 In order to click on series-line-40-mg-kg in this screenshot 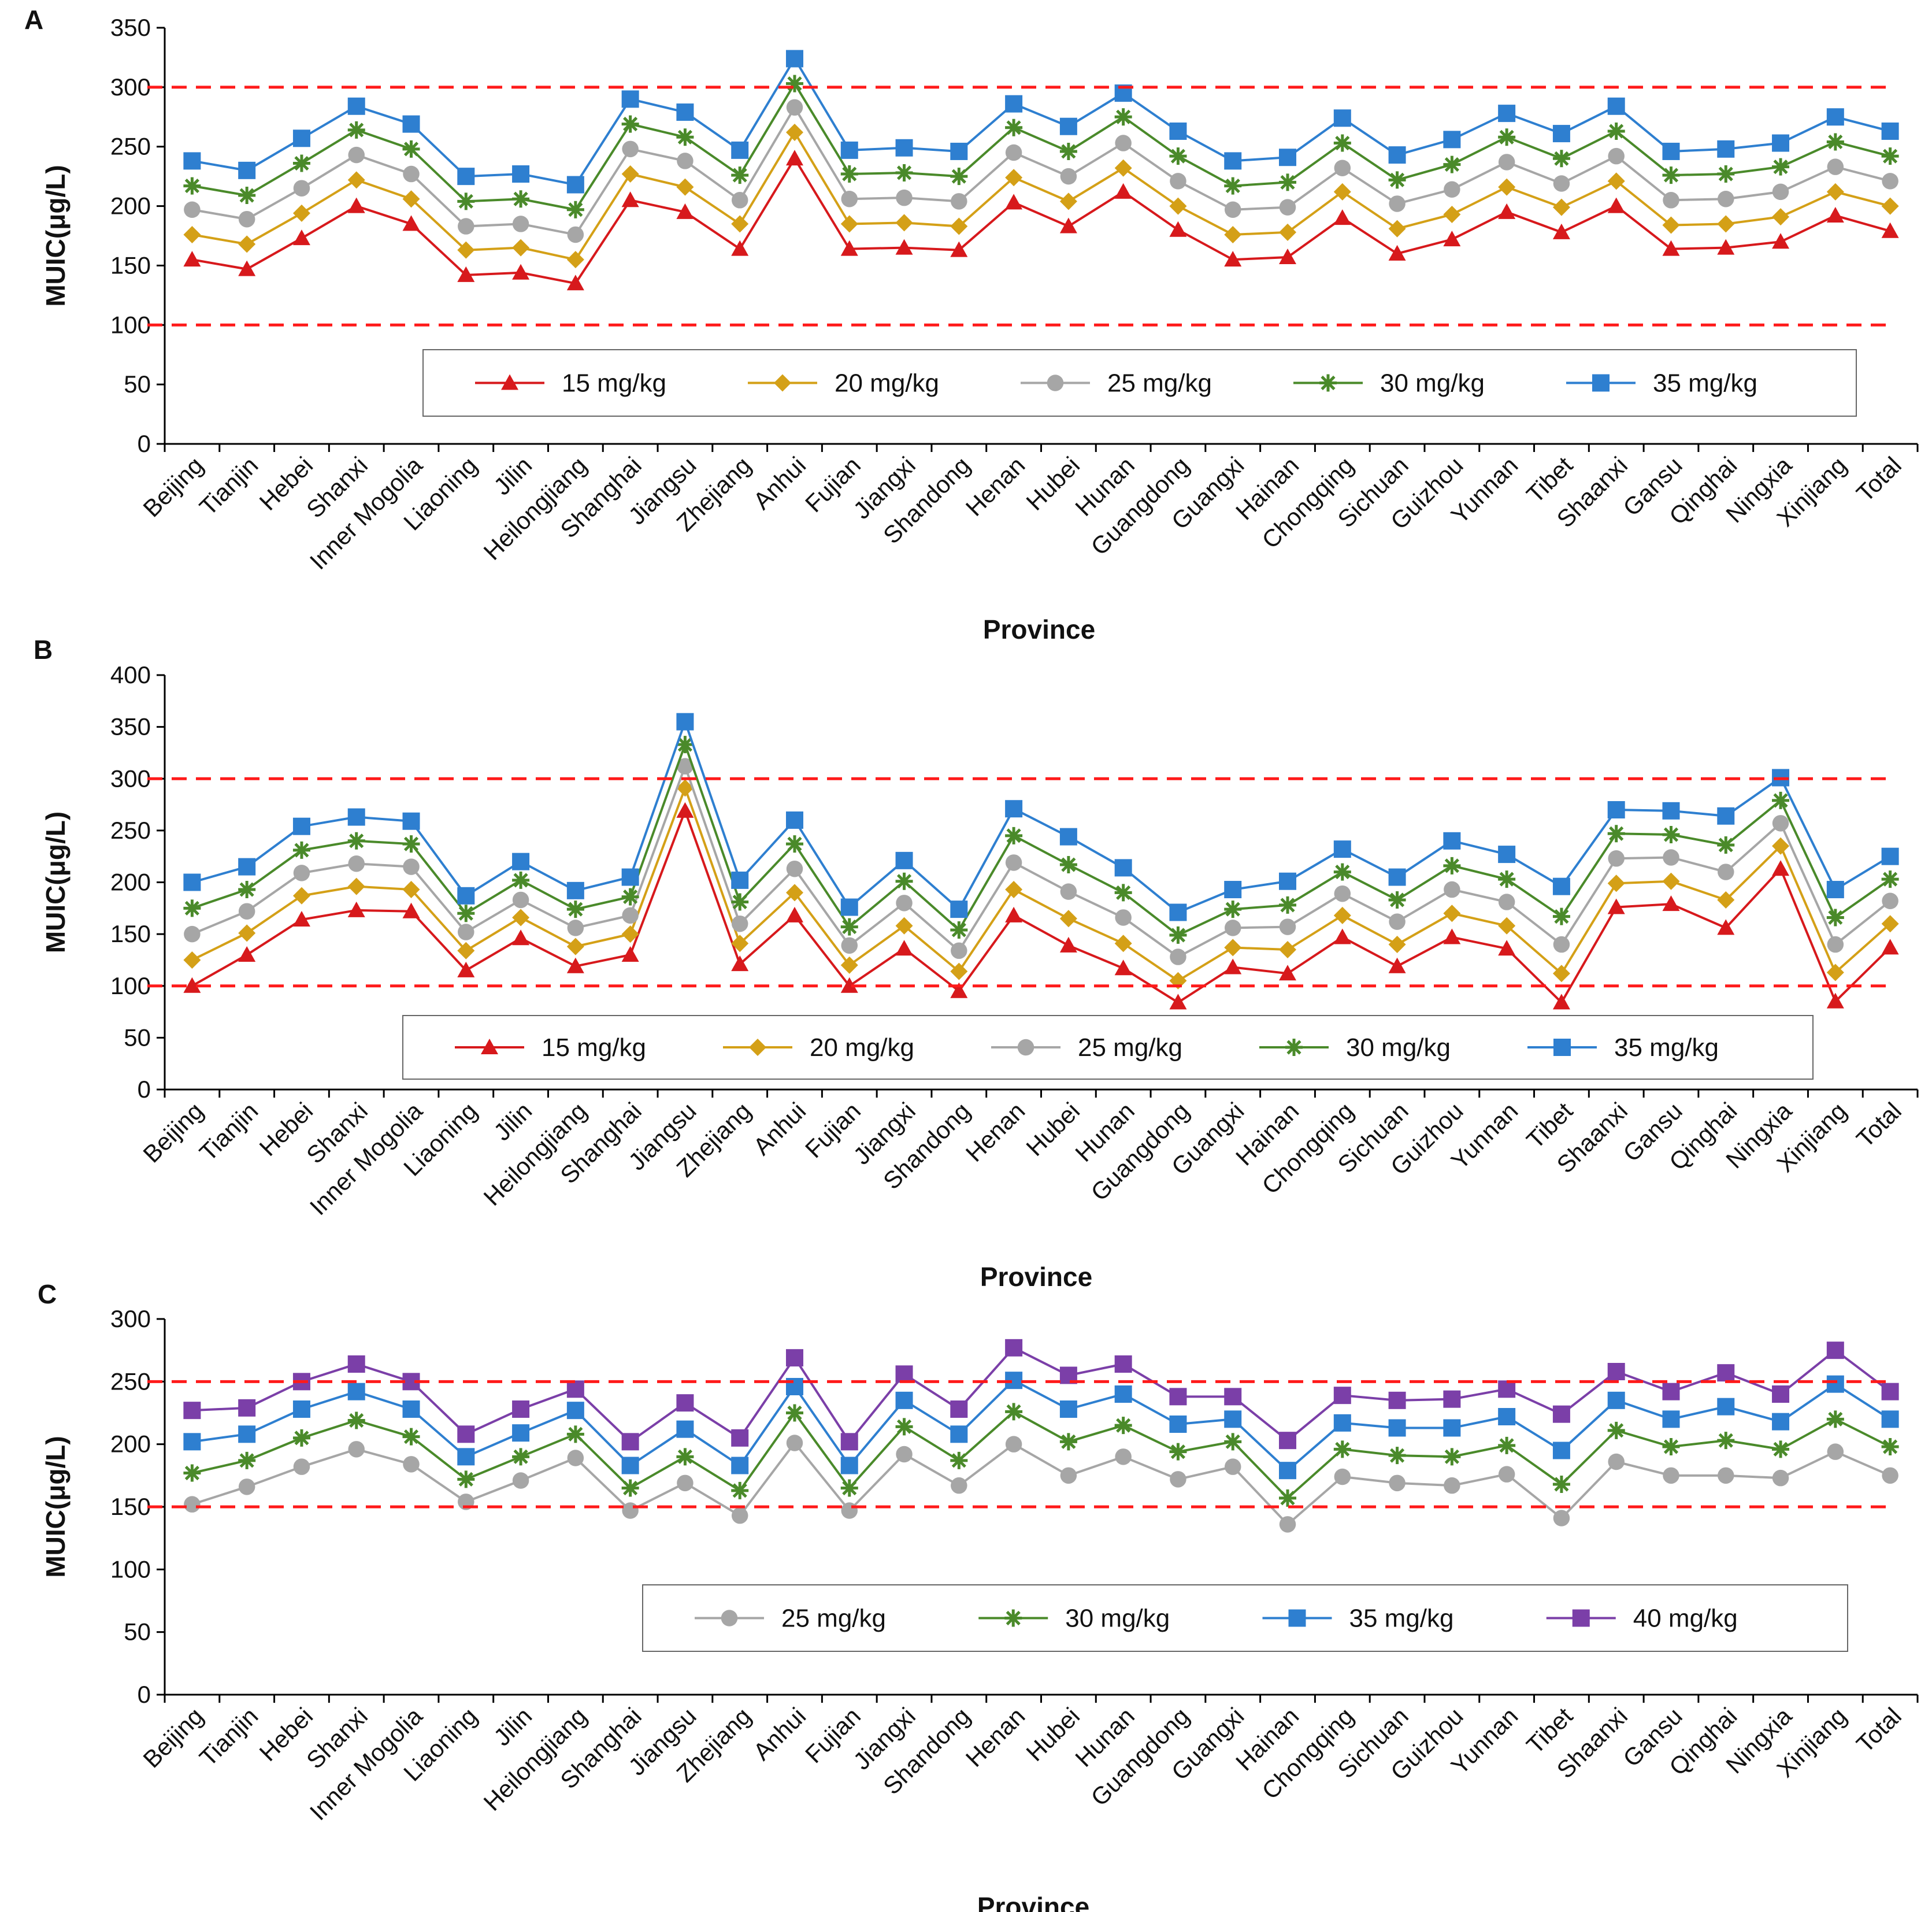, I will do `click(1041, 1395)`.